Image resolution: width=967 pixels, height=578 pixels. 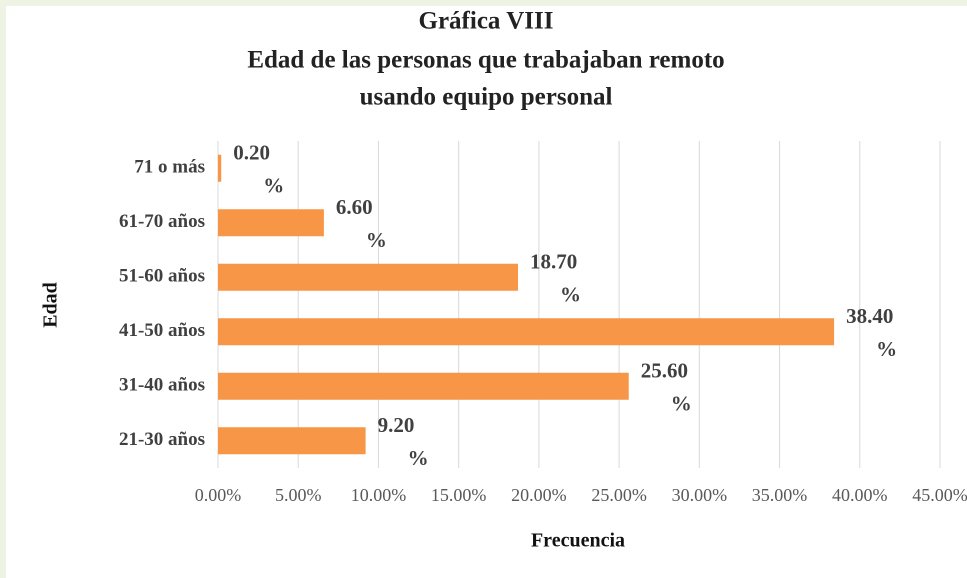 What do you see at coordinates (486, 97) in the screenshot?
I see `chart-title: usando equipo personal` at bounding box center [486, 97].